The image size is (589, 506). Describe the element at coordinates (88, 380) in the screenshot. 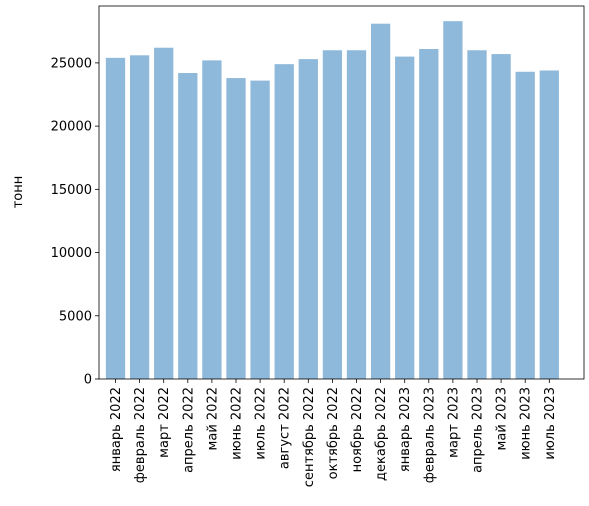

I see `y-tick-label: 0` at that location.